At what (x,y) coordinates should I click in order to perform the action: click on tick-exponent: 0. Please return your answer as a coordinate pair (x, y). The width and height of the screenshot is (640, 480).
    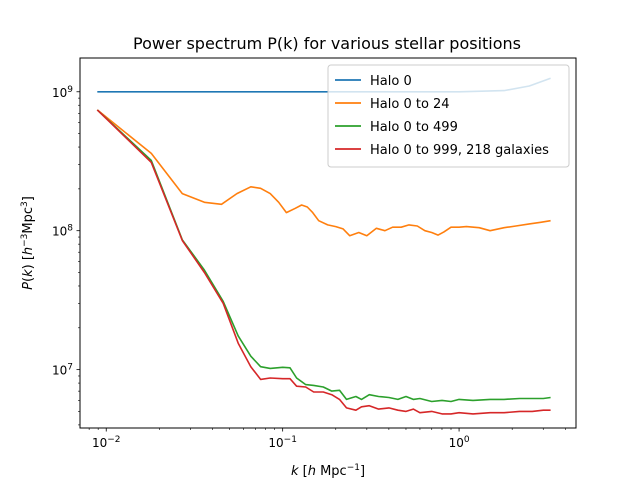
    Looking at the image, I should click on (467, 440).